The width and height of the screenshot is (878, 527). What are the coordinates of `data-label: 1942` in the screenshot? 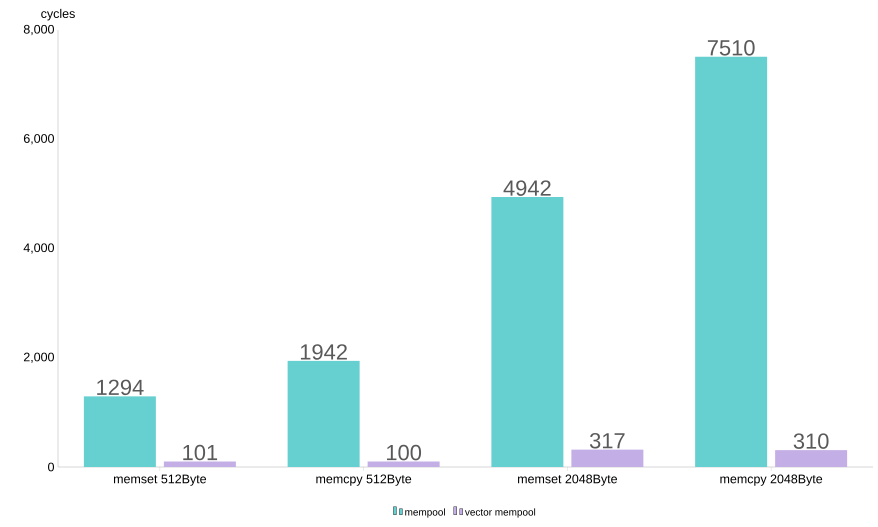 It's located at (323, 352).